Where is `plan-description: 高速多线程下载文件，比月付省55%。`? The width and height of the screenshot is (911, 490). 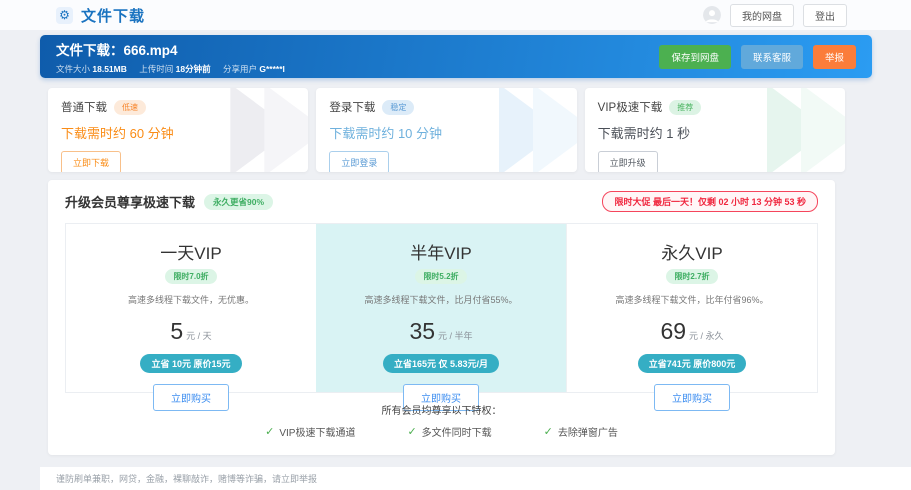
plan-description: 高速多线程下载文件，比月付省55%。 is located at coordinates (441, 300).